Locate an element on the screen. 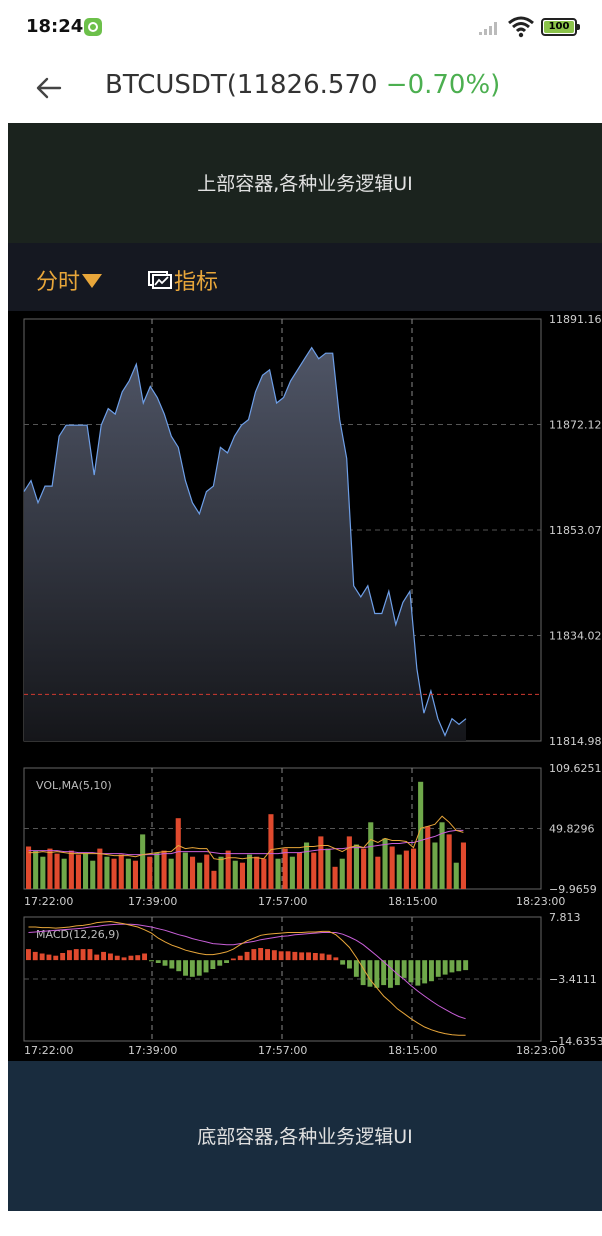 The height and width of the screenshot is (1236, 602). volume-x-tick: 17:39:00 is located at coordinates (152, 901).